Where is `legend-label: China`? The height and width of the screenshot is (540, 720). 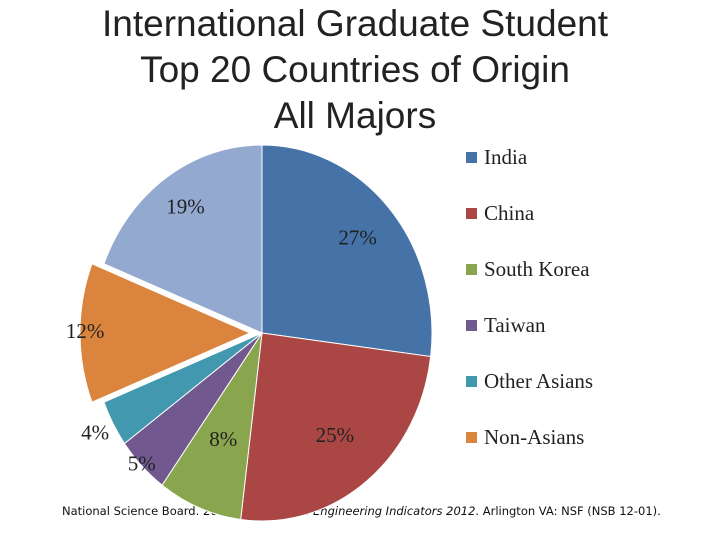
legend-label: China is located at coordinates (509, 213).